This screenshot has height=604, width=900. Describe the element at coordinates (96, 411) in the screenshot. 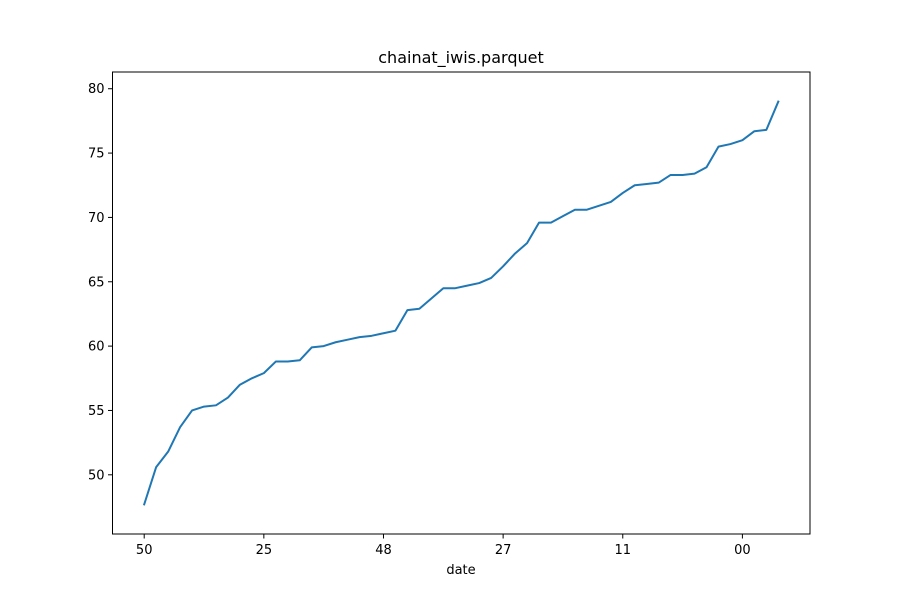

I see `y-tick-label: 55` at that location.